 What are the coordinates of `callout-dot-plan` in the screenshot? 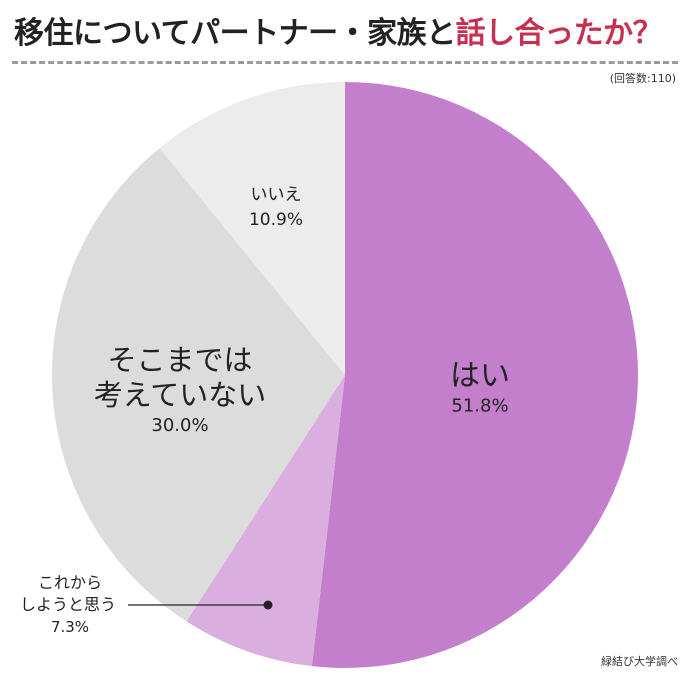 It's located at (268, 605).